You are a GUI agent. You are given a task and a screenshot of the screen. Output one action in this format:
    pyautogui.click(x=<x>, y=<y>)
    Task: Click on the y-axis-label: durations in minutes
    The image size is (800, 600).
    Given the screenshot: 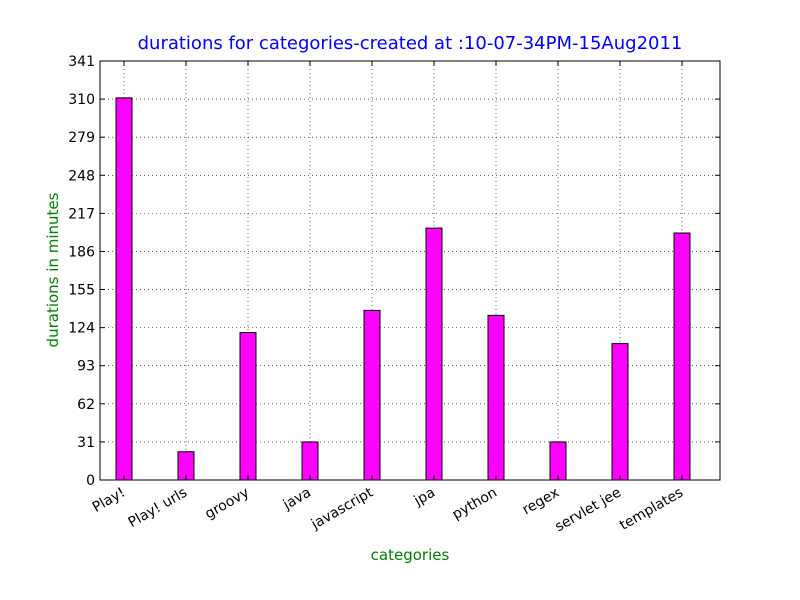 What is the action you would take?
    pyautogui.click(x=53, y=269)
    